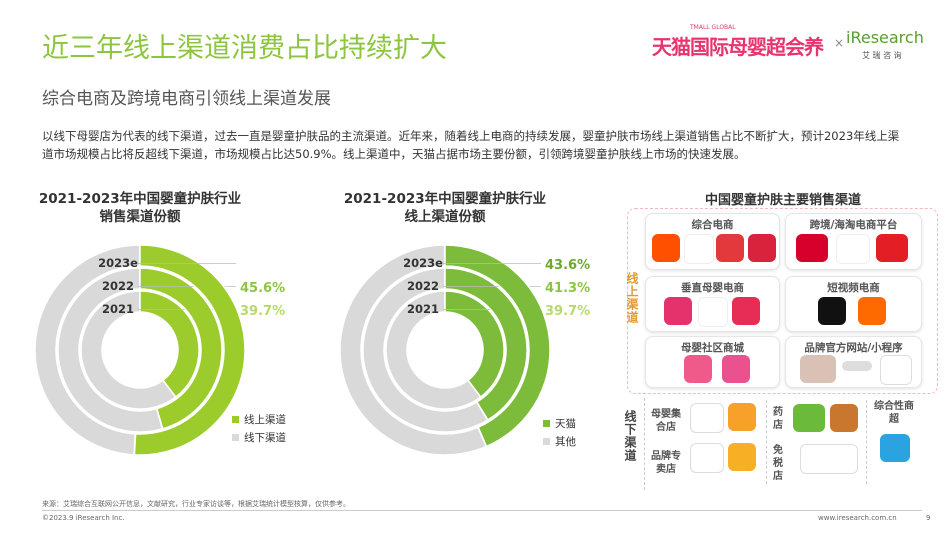 This screenshot has width=950, height=535. What do you see at coordinates (853, 288) in the screenshot?
I see `group-name: 短视频电商` at bounding box center [853, 288].